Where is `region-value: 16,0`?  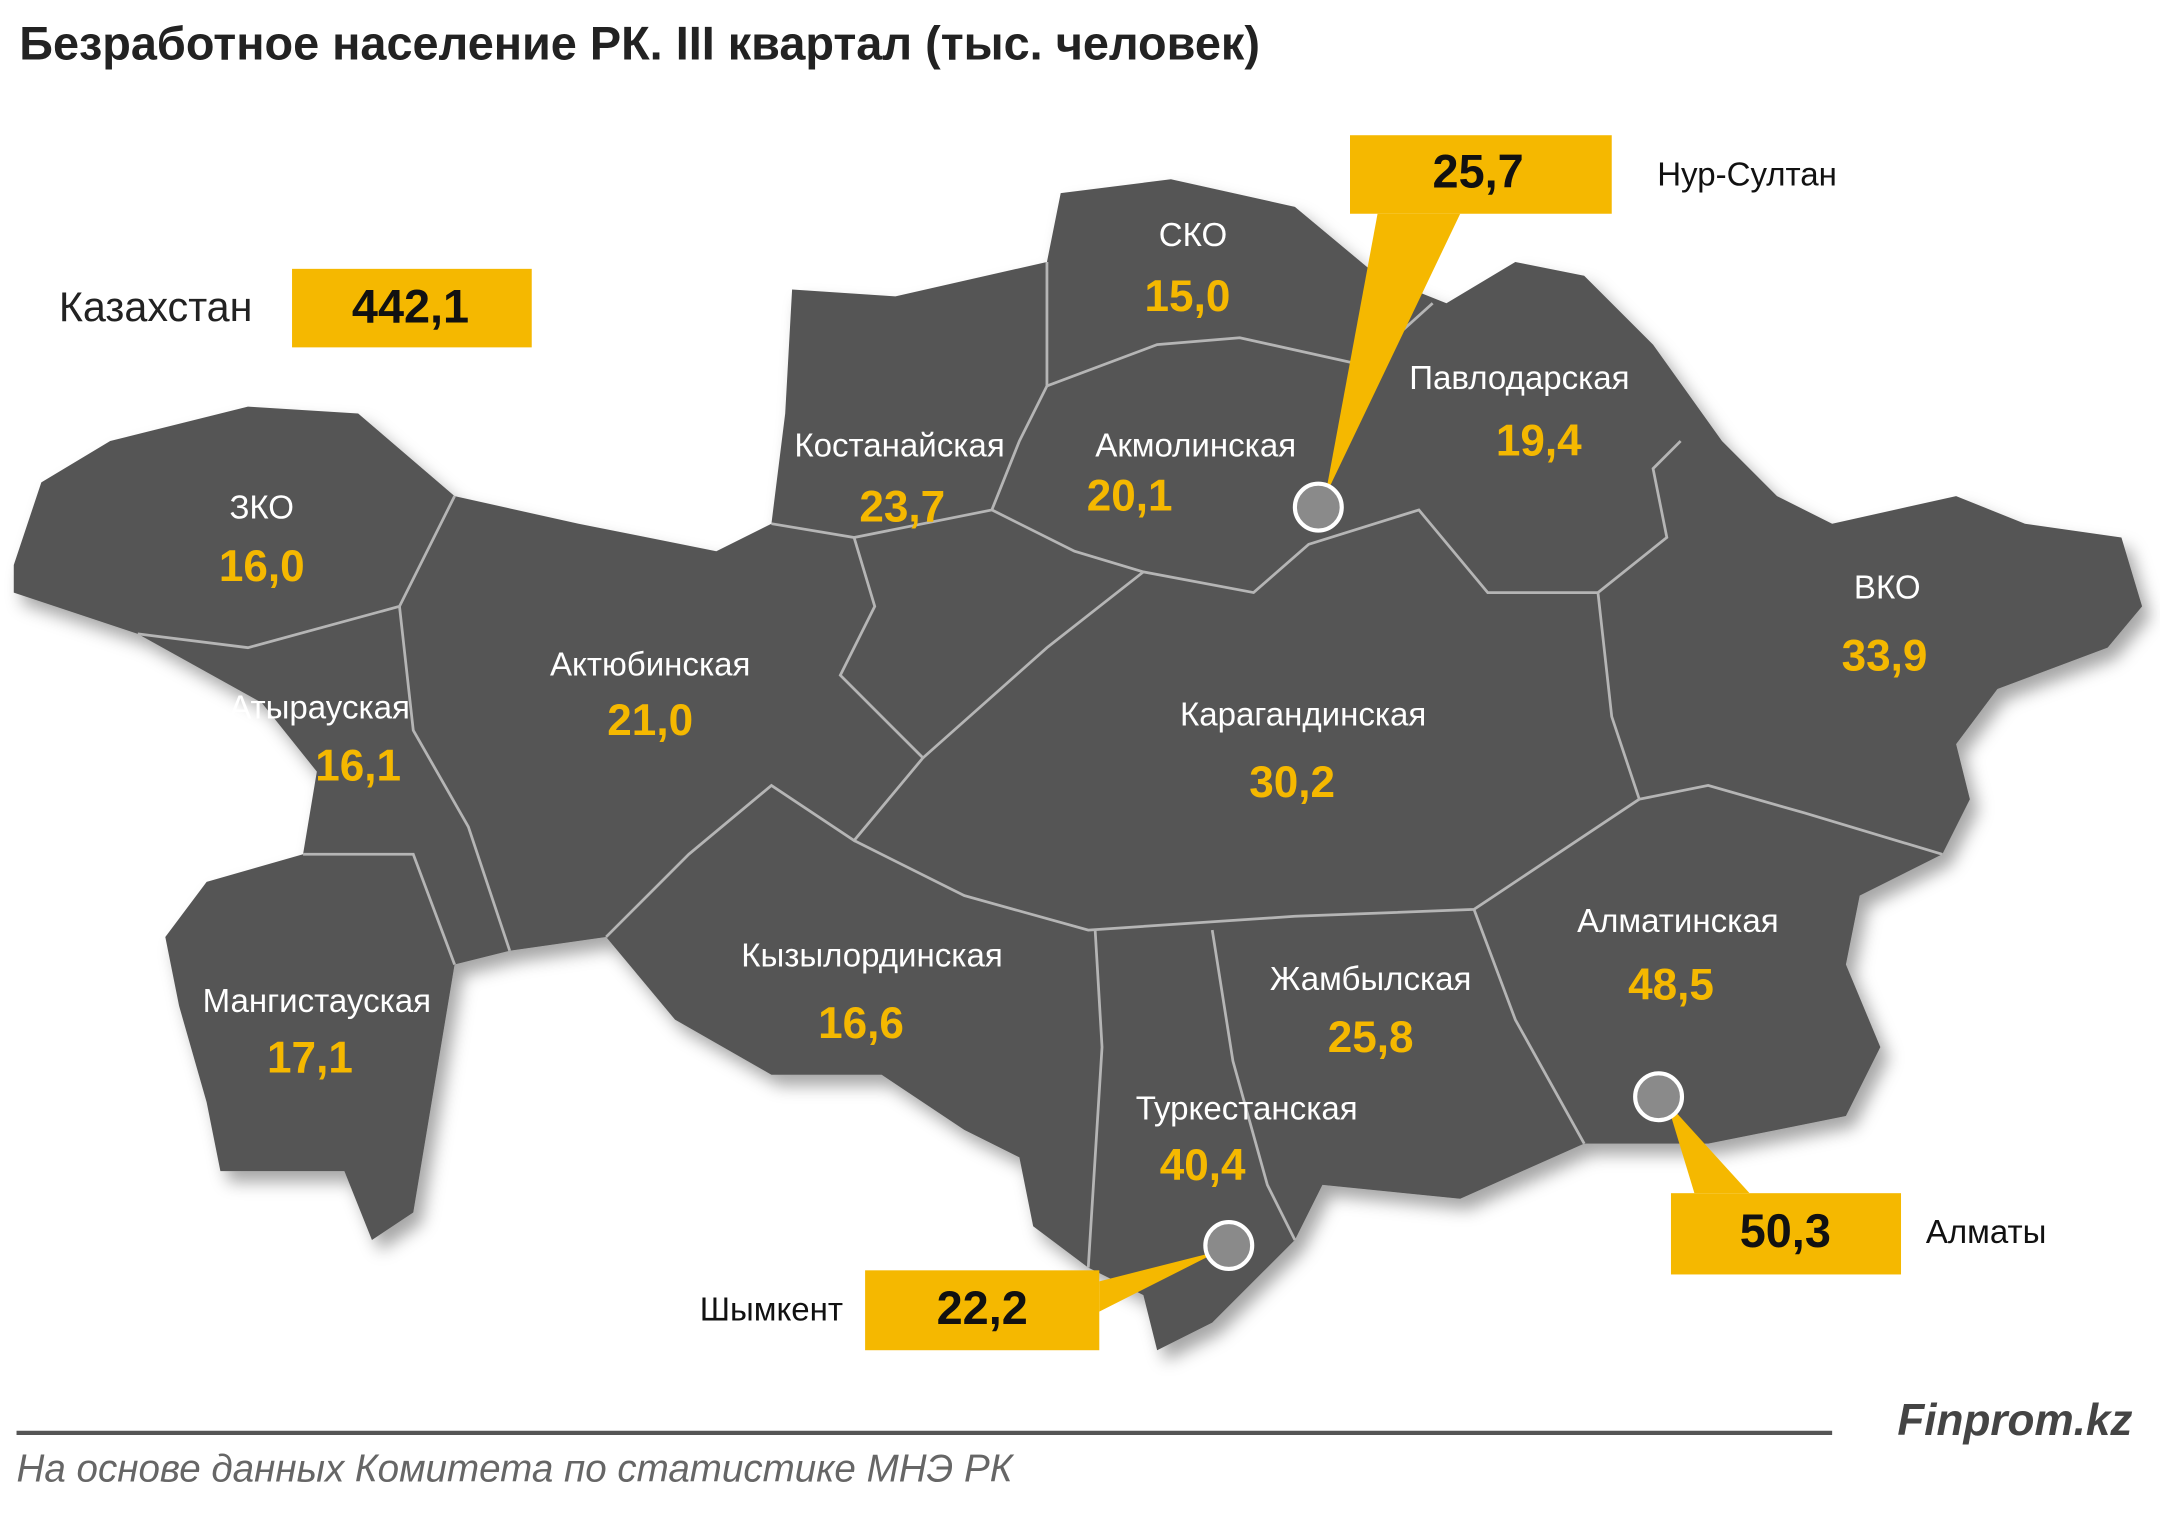
region-value: 16,0 is located at coordinates (262, 566).